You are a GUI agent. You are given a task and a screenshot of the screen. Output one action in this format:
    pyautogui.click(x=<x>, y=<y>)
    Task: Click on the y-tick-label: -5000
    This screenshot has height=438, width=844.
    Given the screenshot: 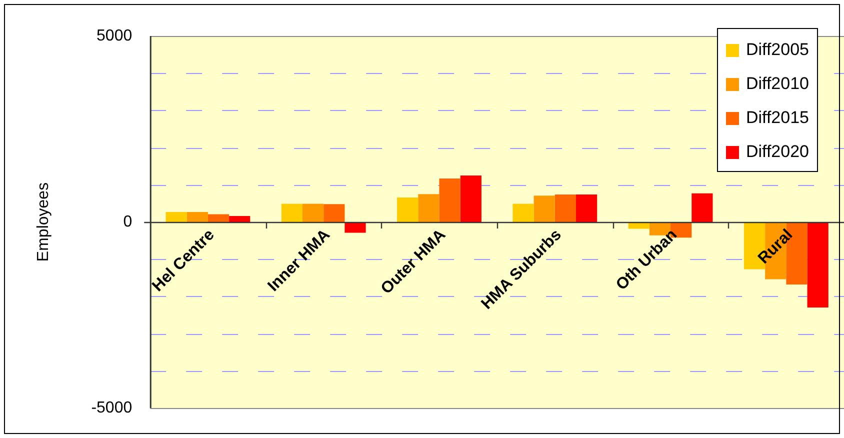 What is the action you would take?
    pyautogui.click(x=111, y=407)
    